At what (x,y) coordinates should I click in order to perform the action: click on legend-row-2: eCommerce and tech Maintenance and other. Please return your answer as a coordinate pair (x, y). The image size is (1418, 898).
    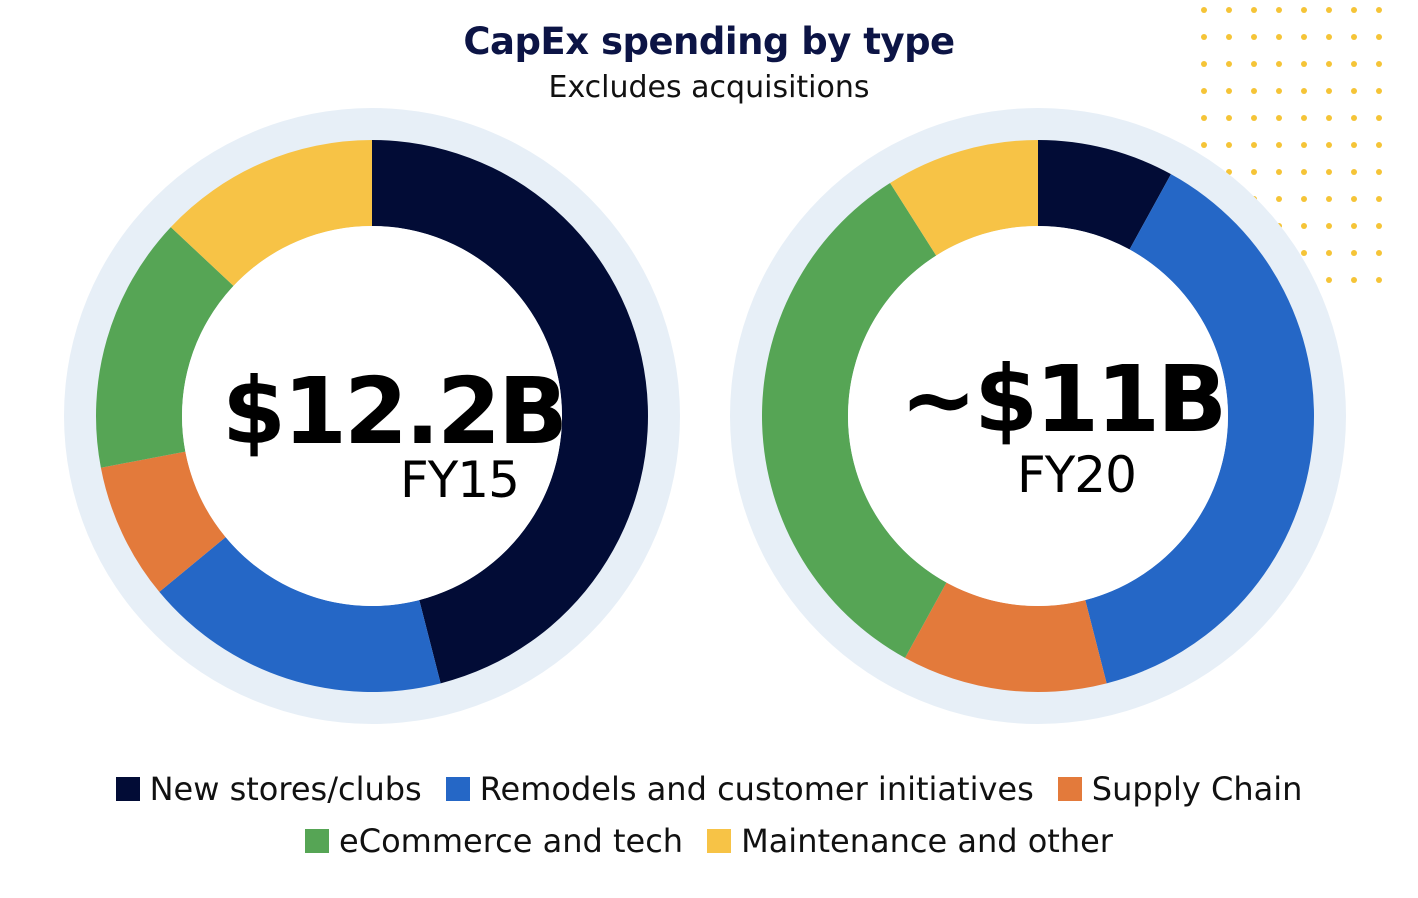
    Looking at the image, I should click on (709, 841).